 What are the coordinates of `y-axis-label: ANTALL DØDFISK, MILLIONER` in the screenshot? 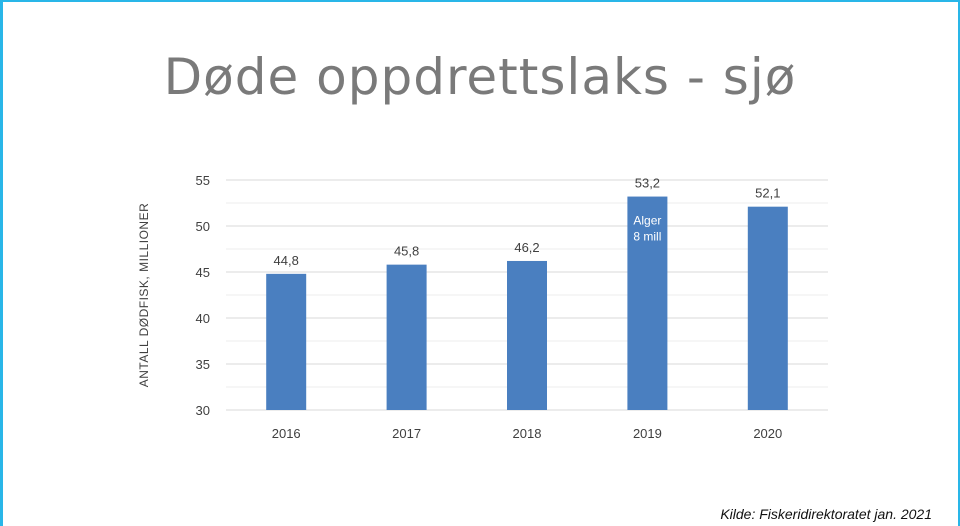 It's located at (144, 295).